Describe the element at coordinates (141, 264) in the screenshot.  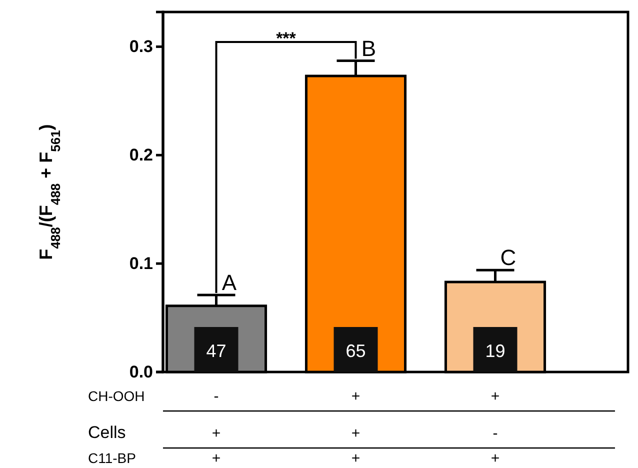
I see `y-tick-label: 0.1` at that location.